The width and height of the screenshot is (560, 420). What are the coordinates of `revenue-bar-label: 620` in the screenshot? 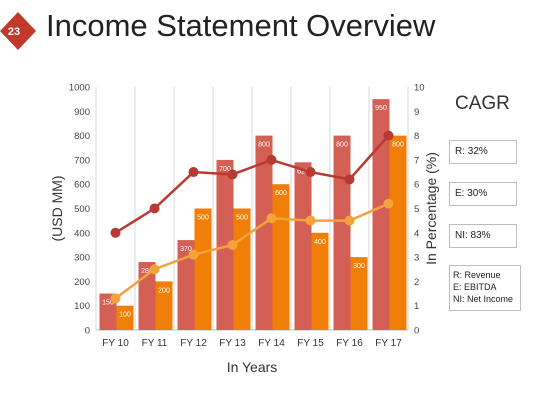 It's located at (303, 171).